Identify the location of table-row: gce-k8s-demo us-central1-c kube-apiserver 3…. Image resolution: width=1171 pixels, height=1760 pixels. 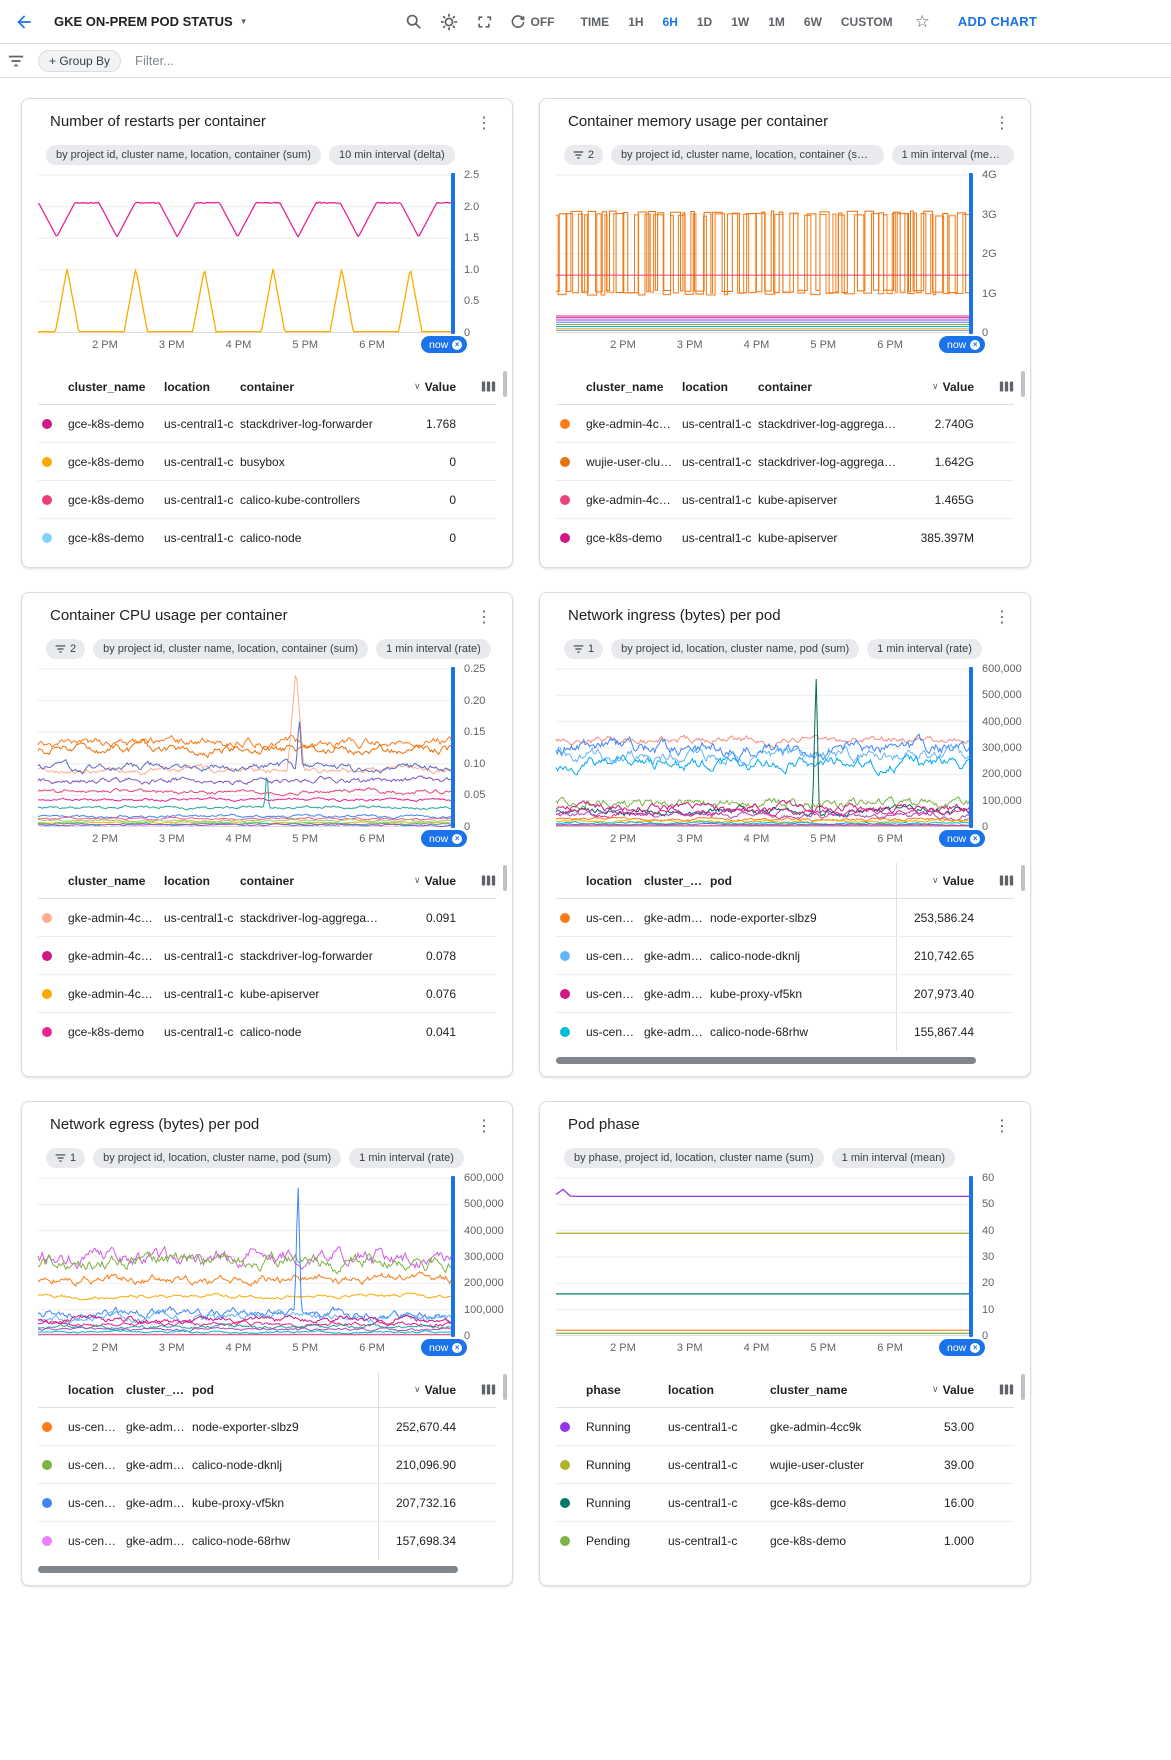
(785, 538).